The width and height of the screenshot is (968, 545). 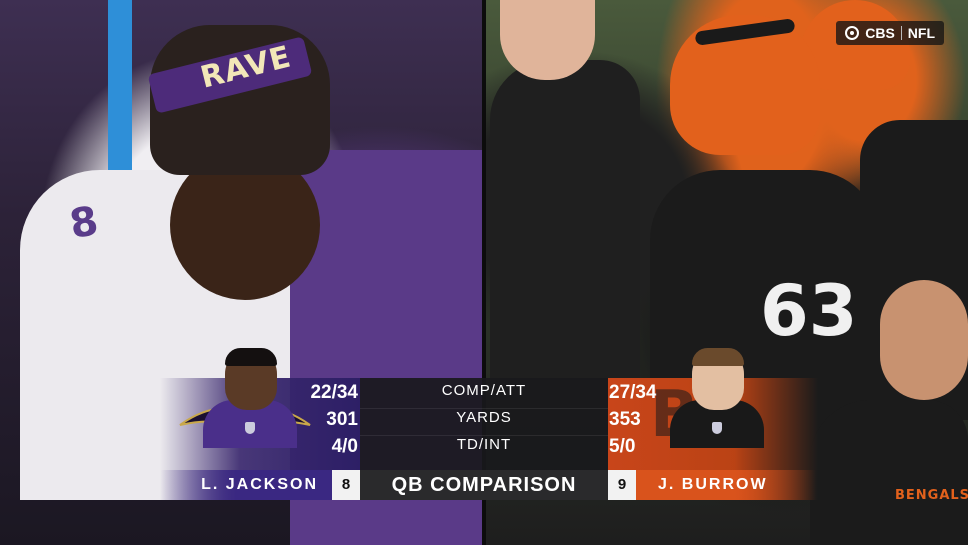 I want to click on right-stat-value: 27/34, so click(x=633, y=392).